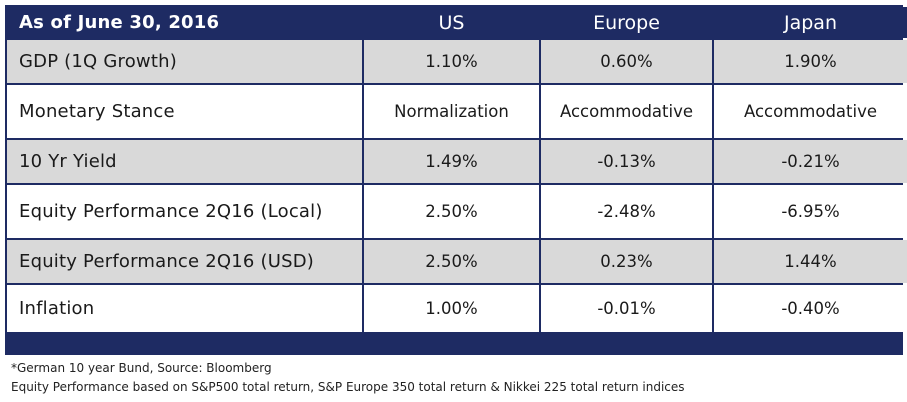 This screenshot has width=907, height=402. I want to click on column-header-us: US, so click(451, 22).